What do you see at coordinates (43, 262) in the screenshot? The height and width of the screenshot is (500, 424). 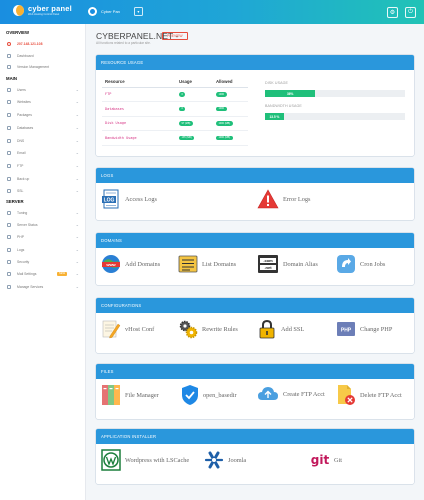 I see `sidebar-item-security: Security ⌄` at bounding box center [43, 262].